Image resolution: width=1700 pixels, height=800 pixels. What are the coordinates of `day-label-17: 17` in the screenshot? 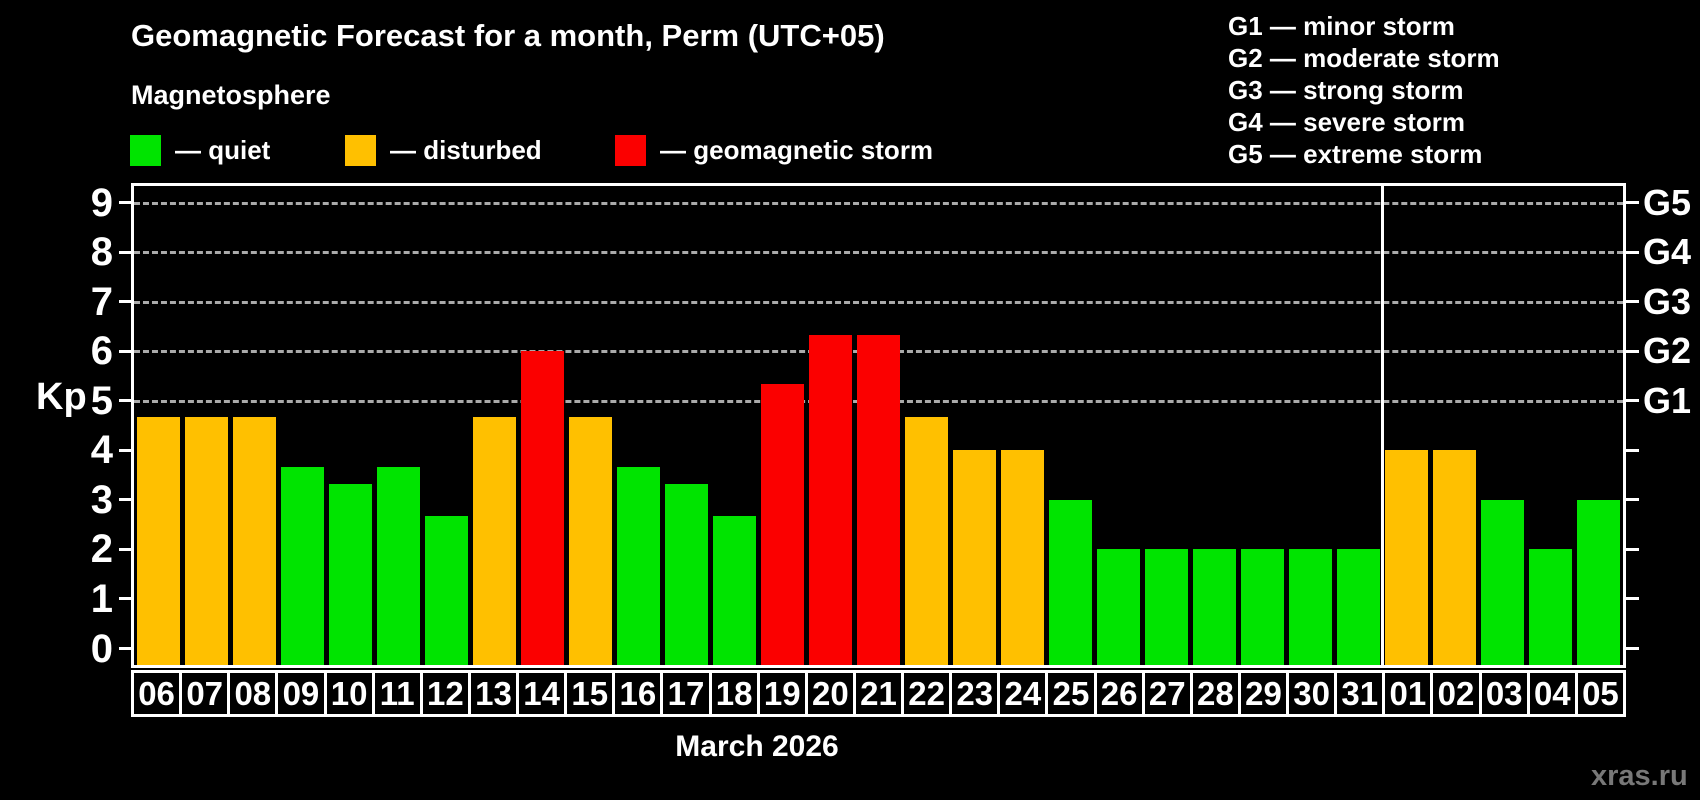 It's located at (686, 693).